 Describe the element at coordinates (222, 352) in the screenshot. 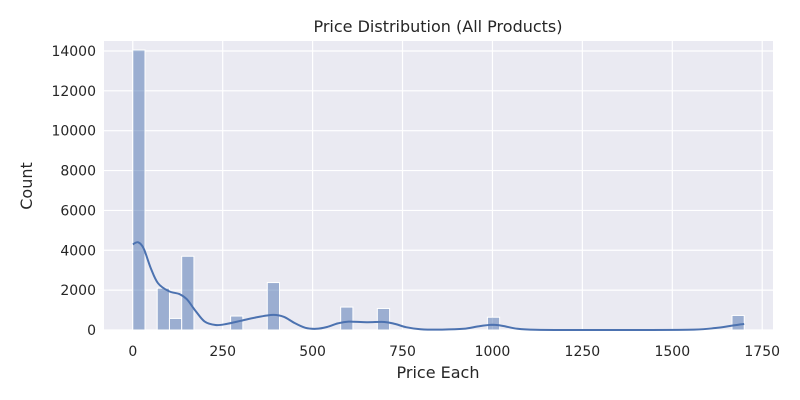

I see `x-tick-label: 250` at that location.